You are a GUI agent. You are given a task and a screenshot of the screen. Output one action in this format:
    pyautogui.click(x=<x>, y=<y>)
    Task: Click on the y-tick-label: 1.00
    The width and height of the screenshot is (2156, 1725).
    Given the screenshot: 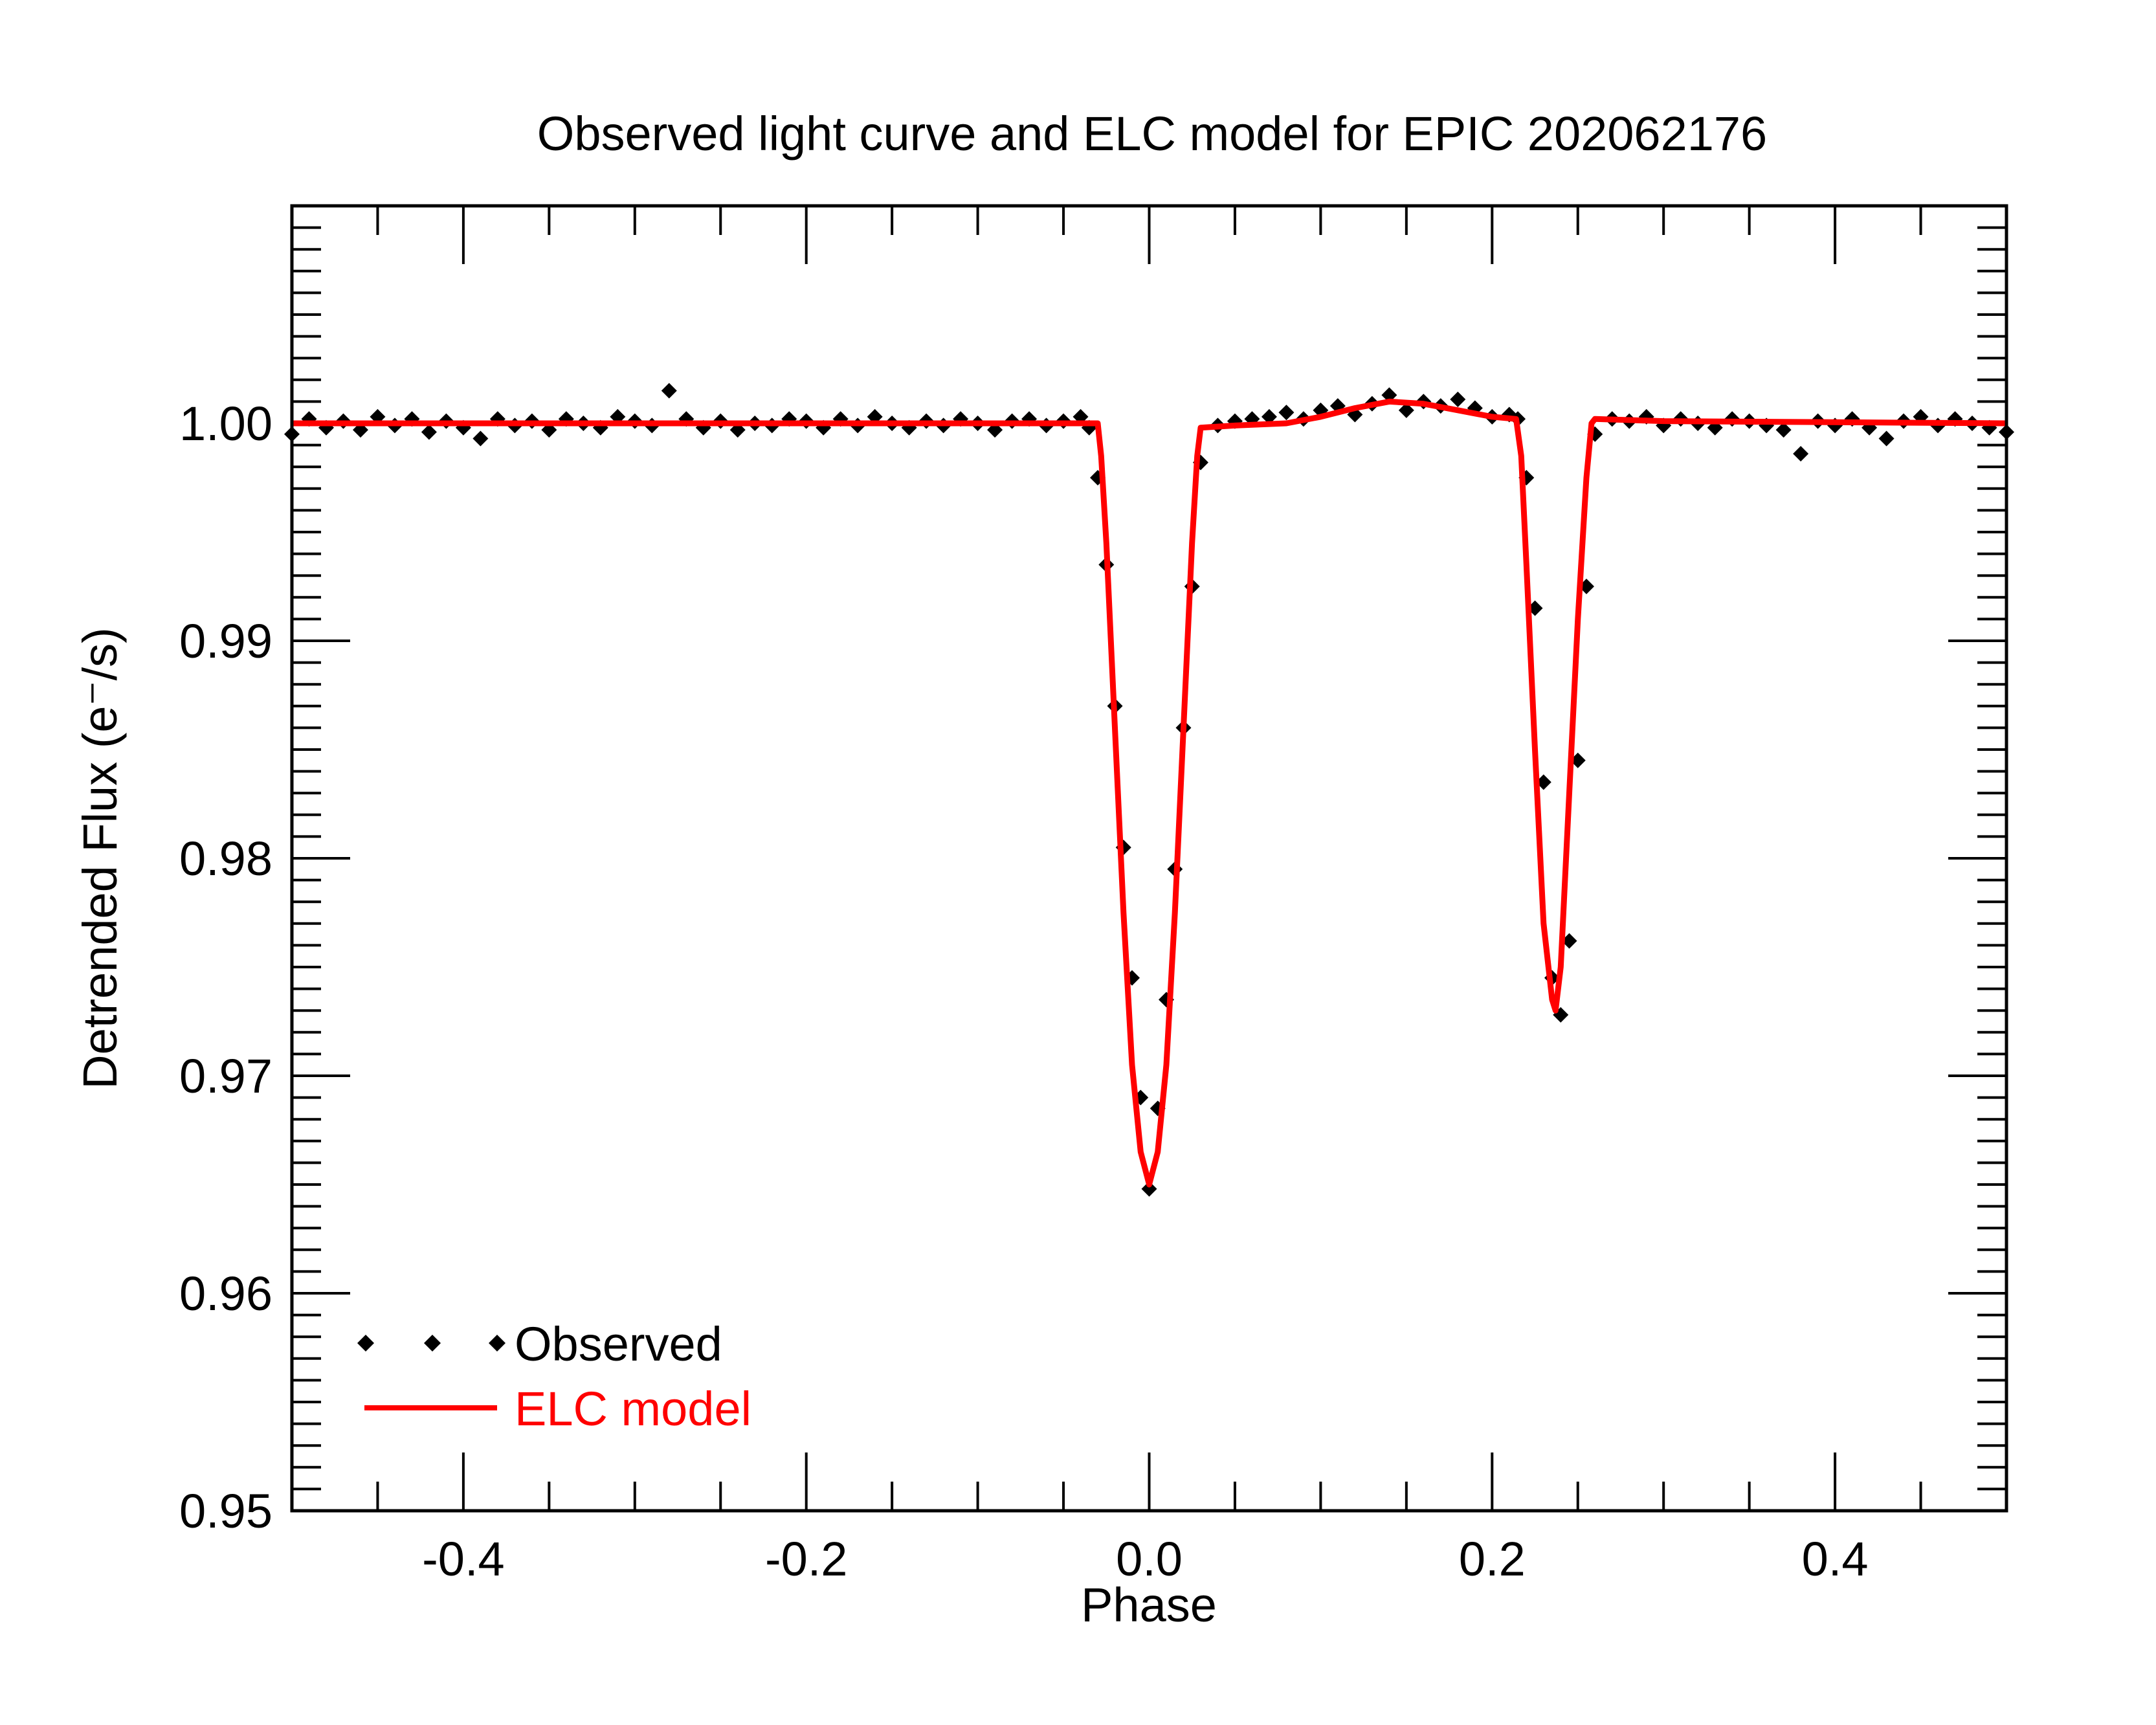 What is the action you would take?
    pyautogui.click(x=225, y=424)
    